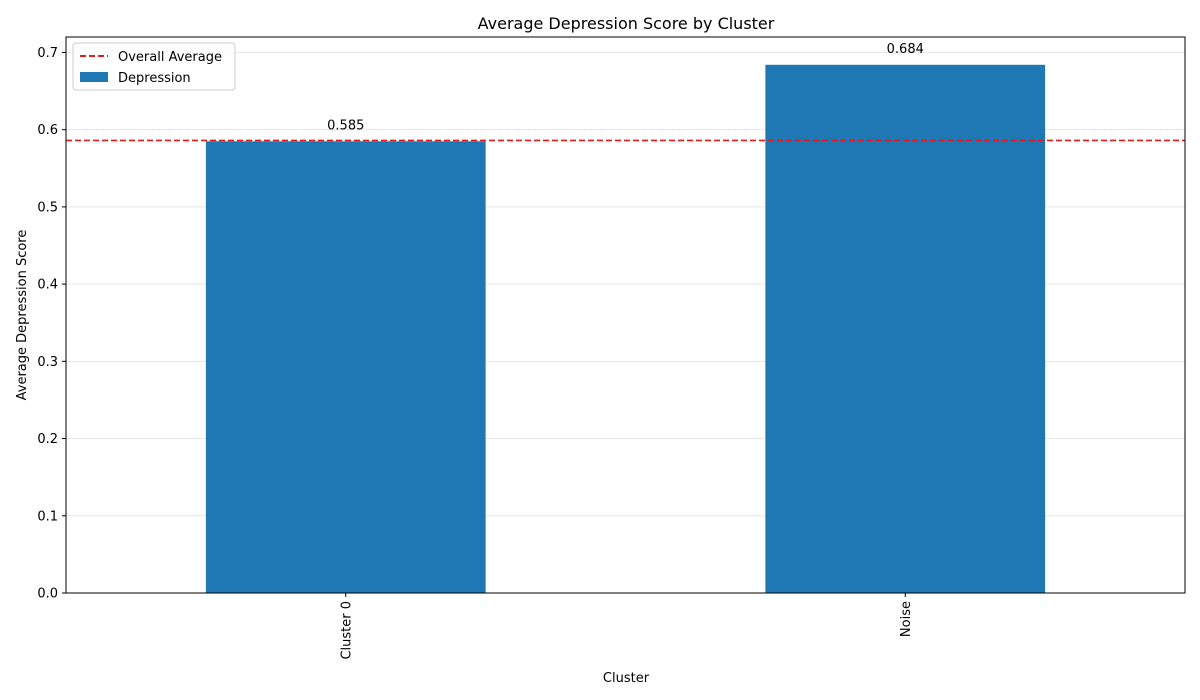 This screenshot has width=1200, height=700. I want to click on y-tick-label: 0.4, so click(47, 285).